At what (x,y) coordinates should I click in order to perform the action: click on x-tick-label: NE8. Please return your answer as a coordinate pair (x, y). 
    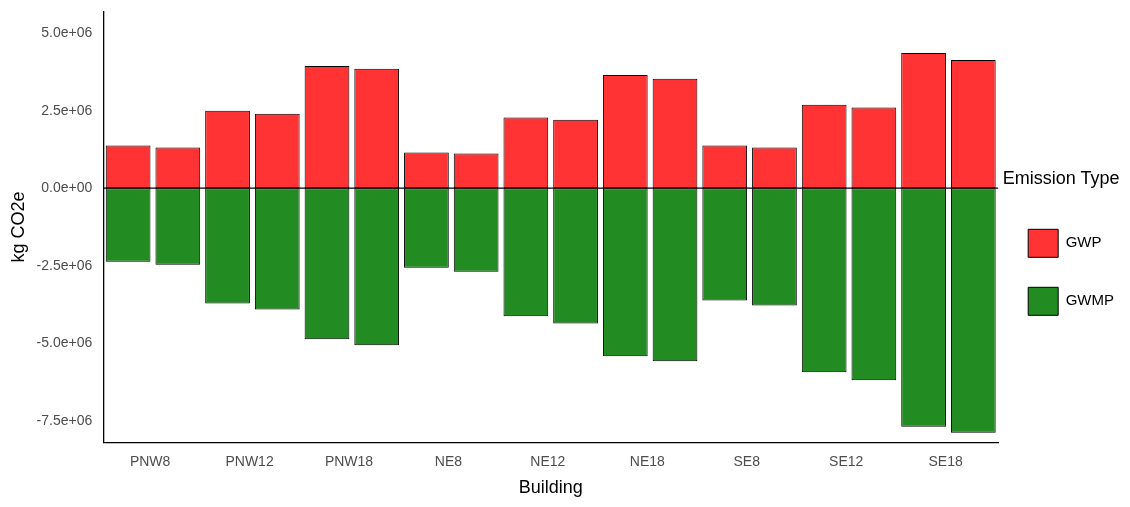
    Looking at the image, I should click on (448, 460).